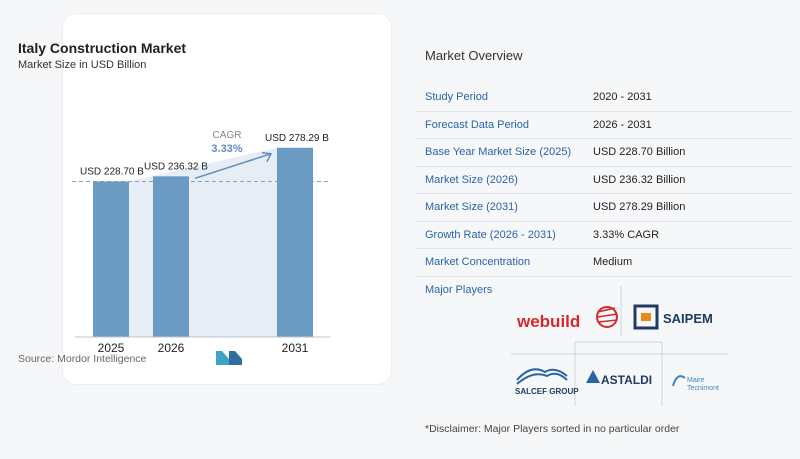  I want to click on data-label-2025: USD 228.70 B, so click(112, 171).